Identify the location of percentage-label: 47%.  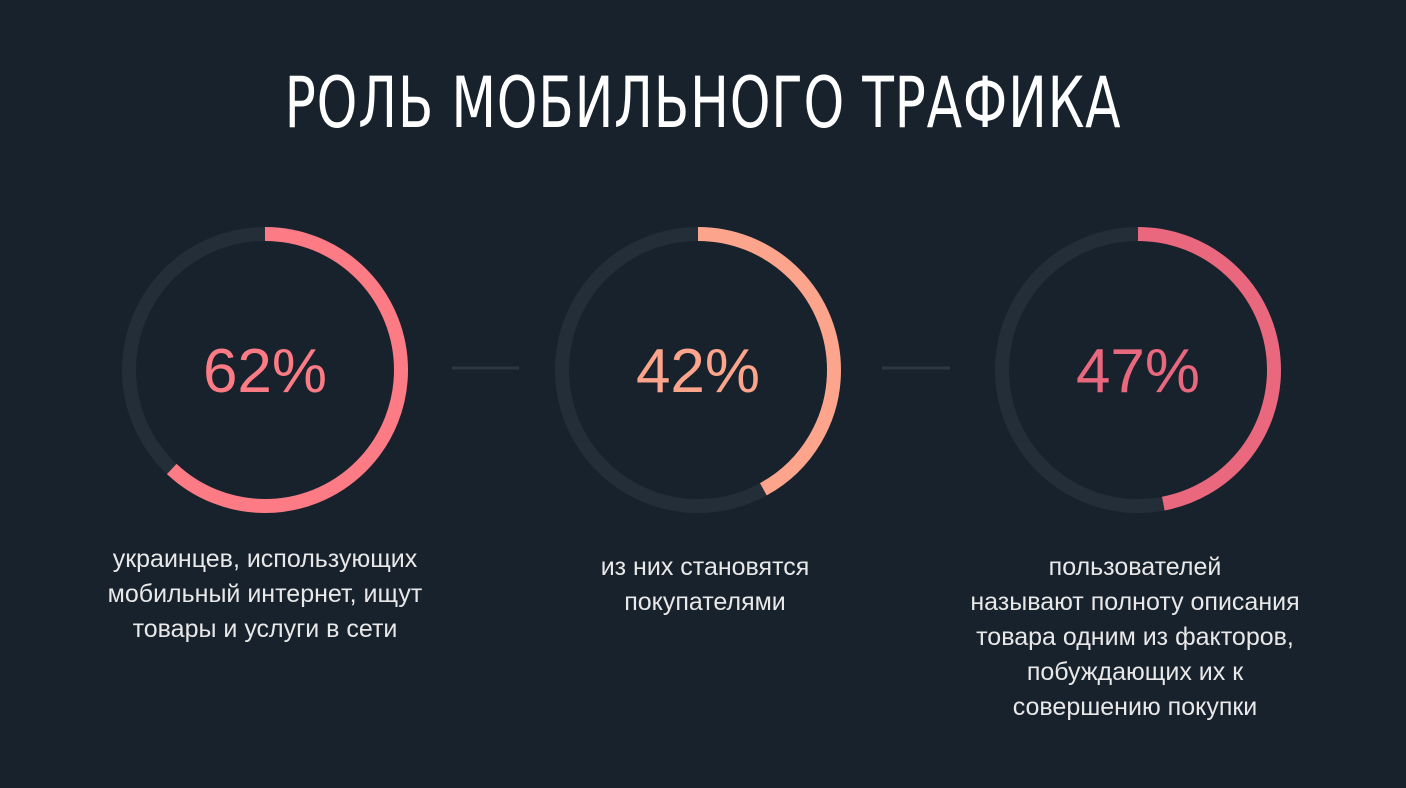
(1138, 371).